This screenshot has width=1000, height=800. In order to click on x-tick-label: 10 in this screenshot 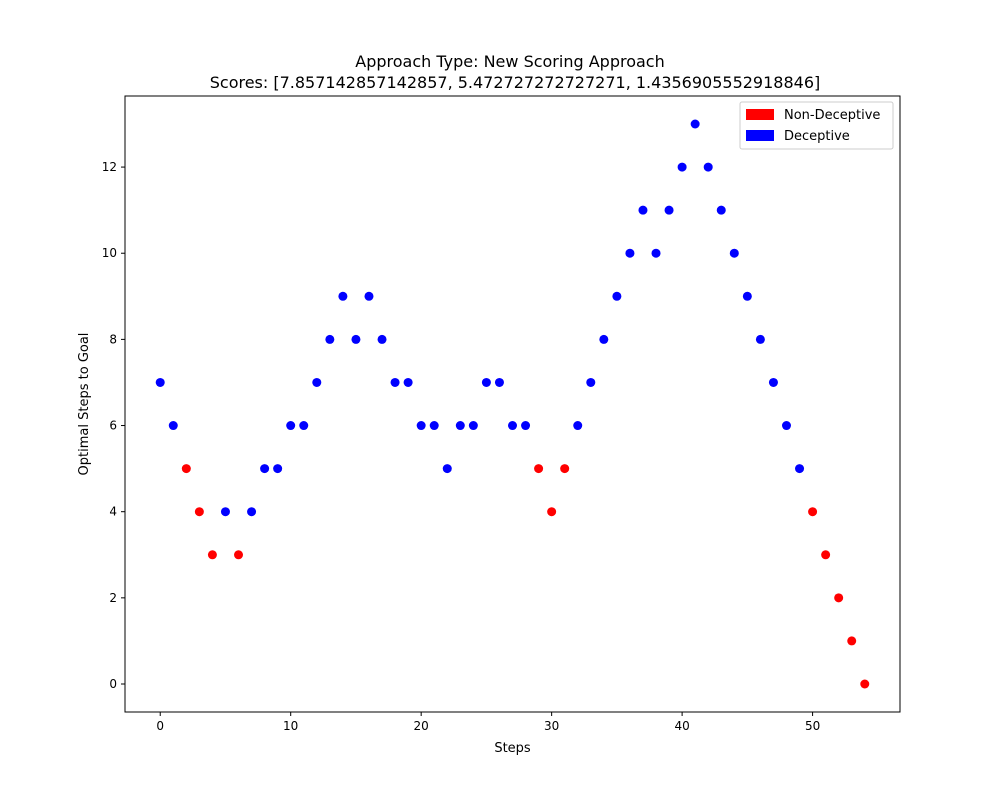, I will do `click(290, 726)`.